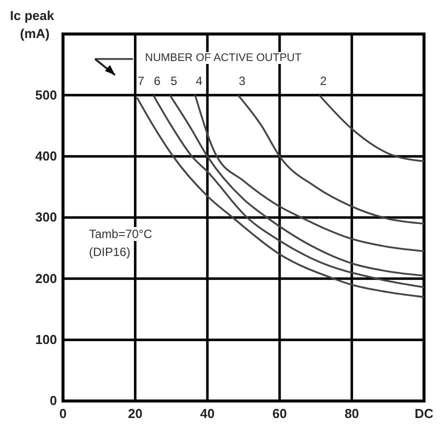 The width and height of the screenshot is (442, 431). What do you see at coordinates (63, 414) in the screenshot?
I see `x-tick-label: 0` at bounding box center [63, 414].